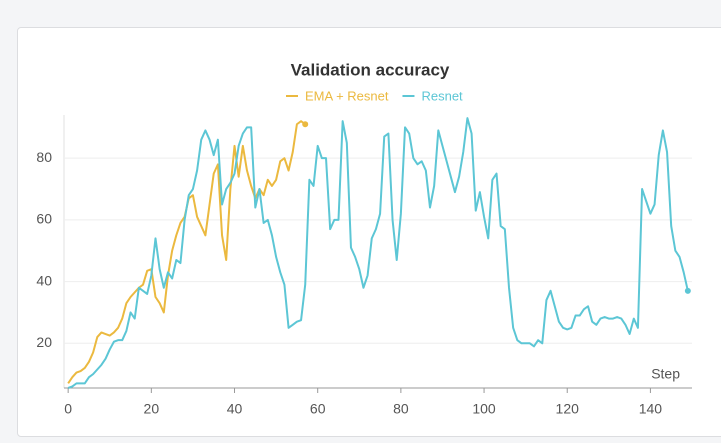 Image resolution: width=721 pixels, height=443 pixels. Describe the element at coordinates (44, 342) in the screenshot. I see `y-tick-label: 20` at that location.